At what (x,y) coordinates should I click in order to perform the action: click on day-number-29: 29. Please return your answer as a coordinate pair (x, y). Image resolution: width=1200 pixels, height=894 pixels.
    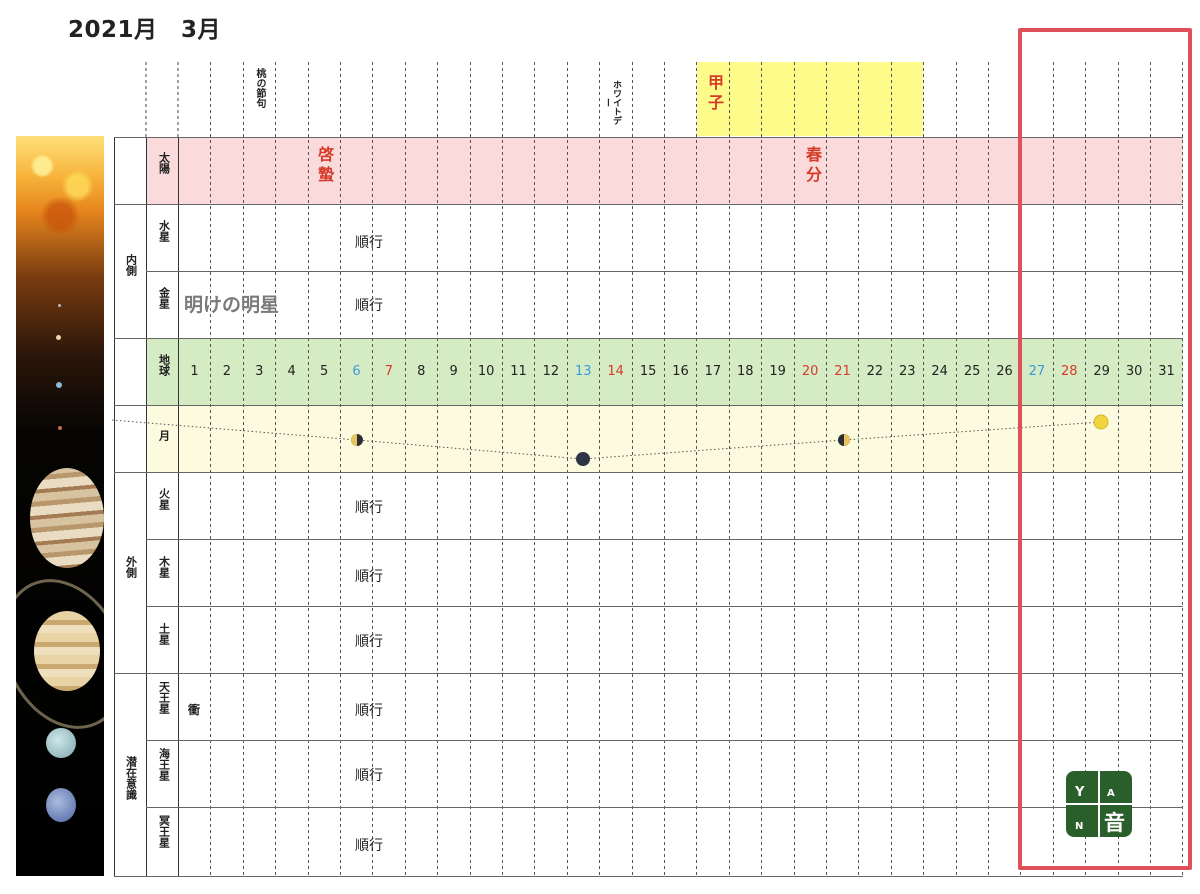
    Looking at the image, I should click on (1101, 371).